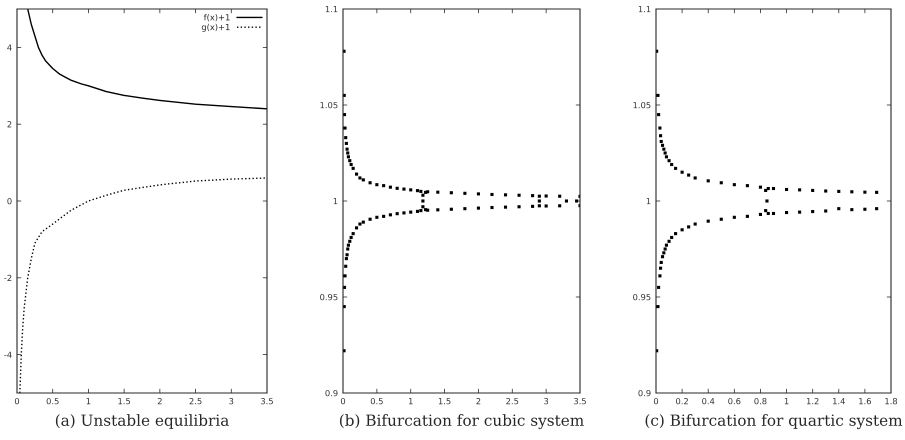 This screenshot has height=440, width=905. What do you see at coordinates (376, 401) in the screenshot?
I see `x-tick-label: 0.5` at bounding box center [376, 401].